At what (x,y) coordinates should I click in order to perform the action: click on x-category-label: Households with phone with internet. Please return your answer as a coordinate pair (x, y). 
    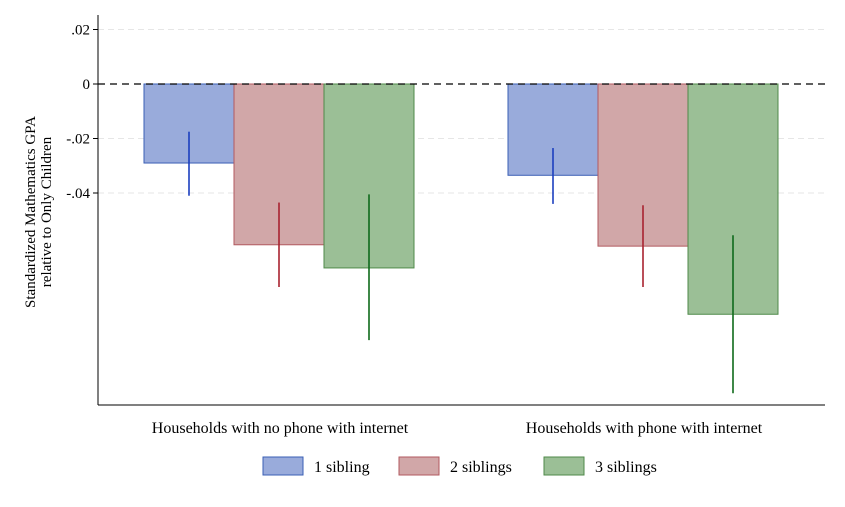
    Looking at the image, I should click on (644, 428).